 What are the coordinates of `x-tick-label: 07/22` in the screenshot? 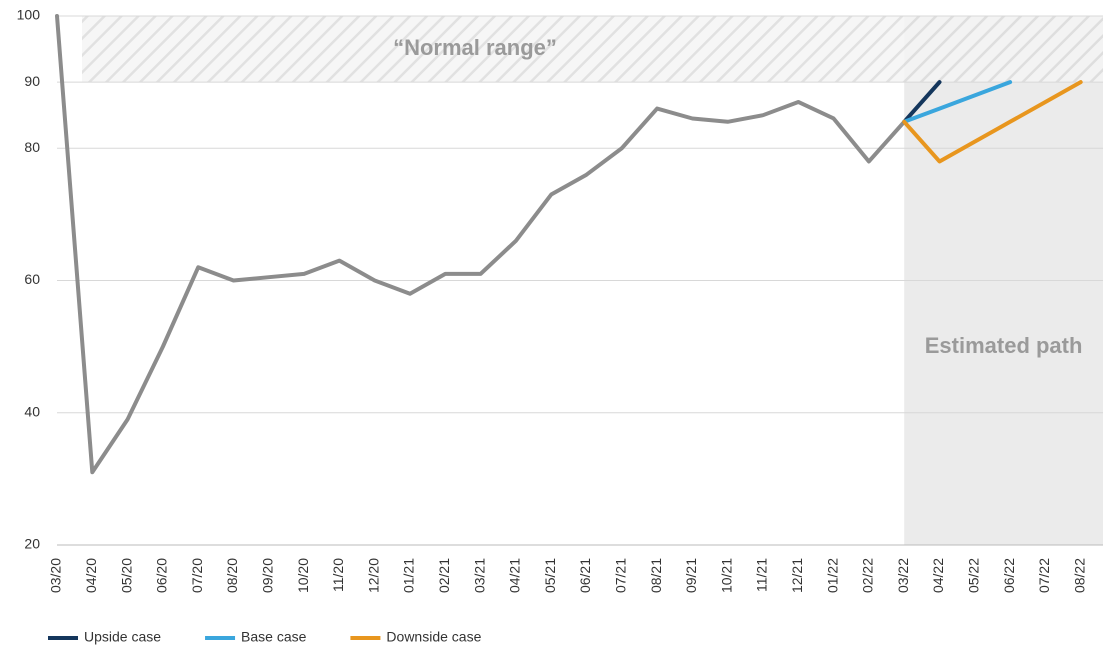 It's located at (1044, 575).